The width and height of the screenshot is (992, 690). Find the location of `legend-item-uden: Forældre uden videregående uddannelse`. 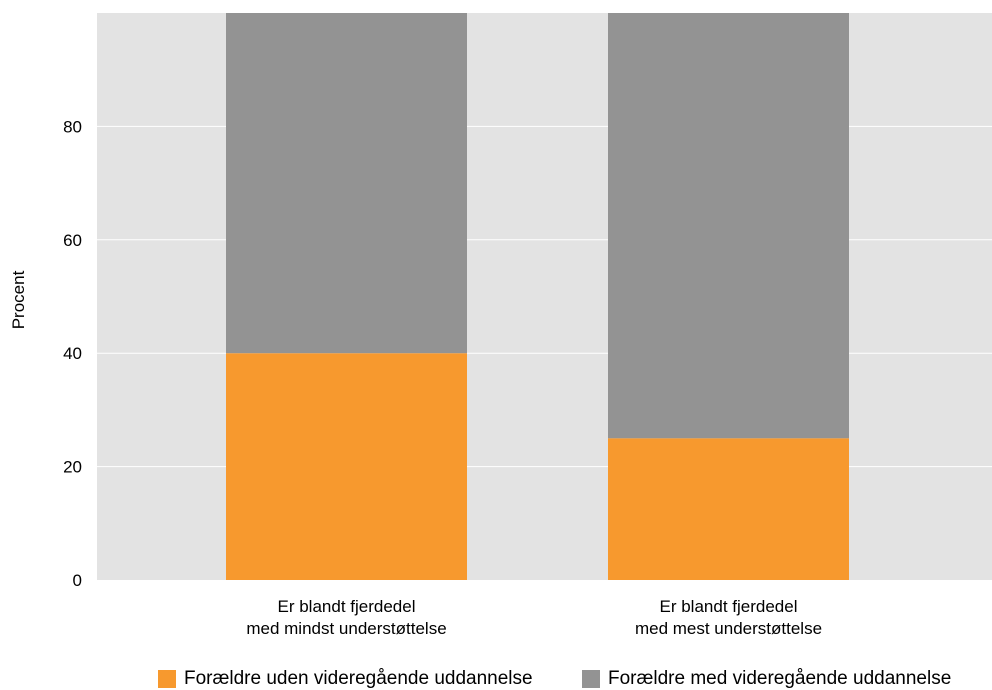

legend-item-uden: Forældre uden videregående uddannelse is located at coordinates (345, 679).